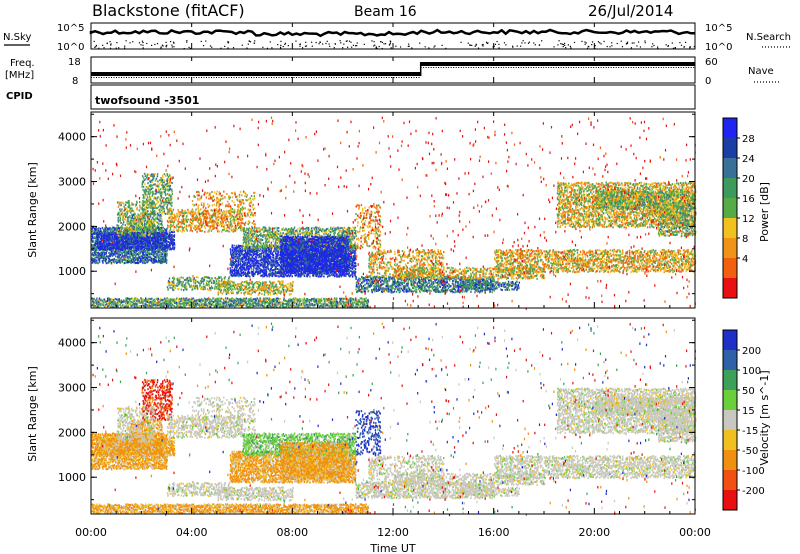 The width and height of the screenshot is (800, 554). What do you see at coordinates (75, 81) in the screenshot?
I see `freq-tick-bottom: 8` at bounding box center [75, 81].